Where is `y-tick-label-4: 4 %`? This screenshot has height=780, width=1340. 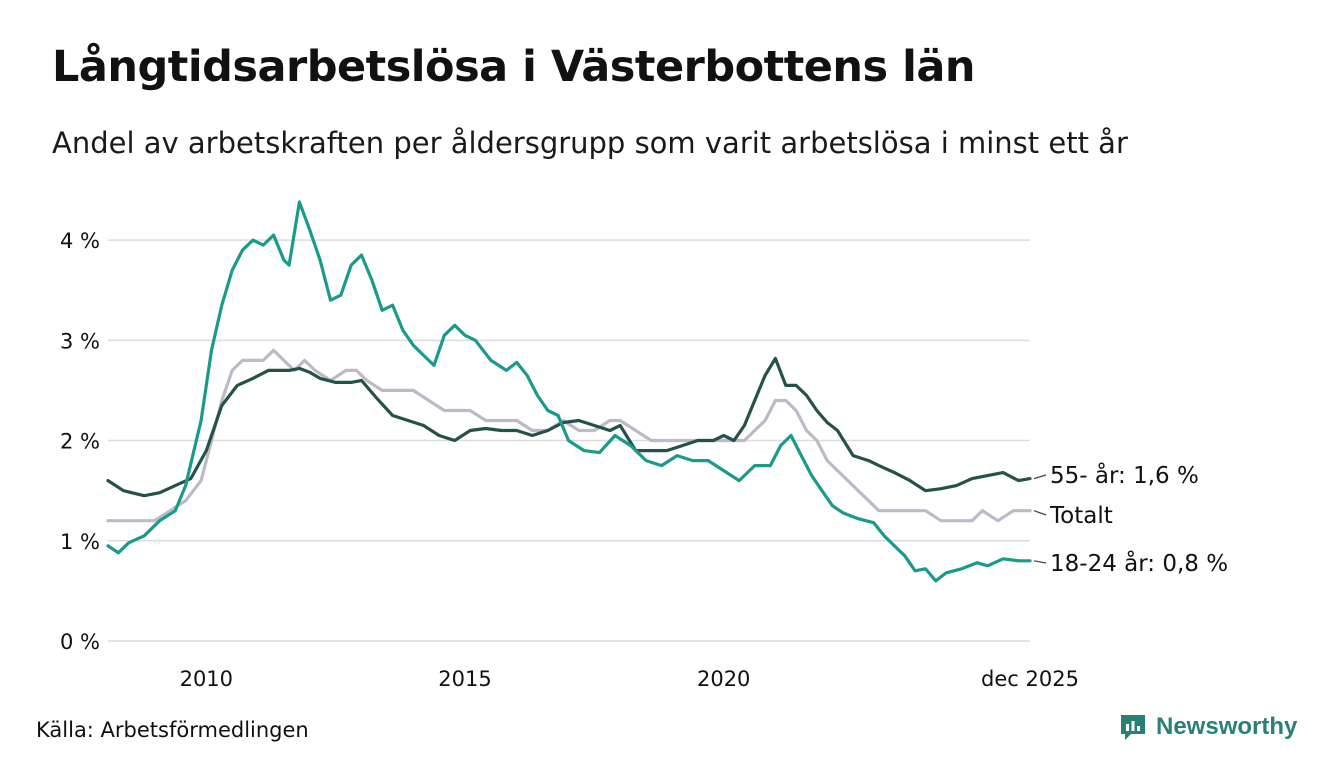
y-tick-label-4: 4 % is located at coordinates (80, 241).